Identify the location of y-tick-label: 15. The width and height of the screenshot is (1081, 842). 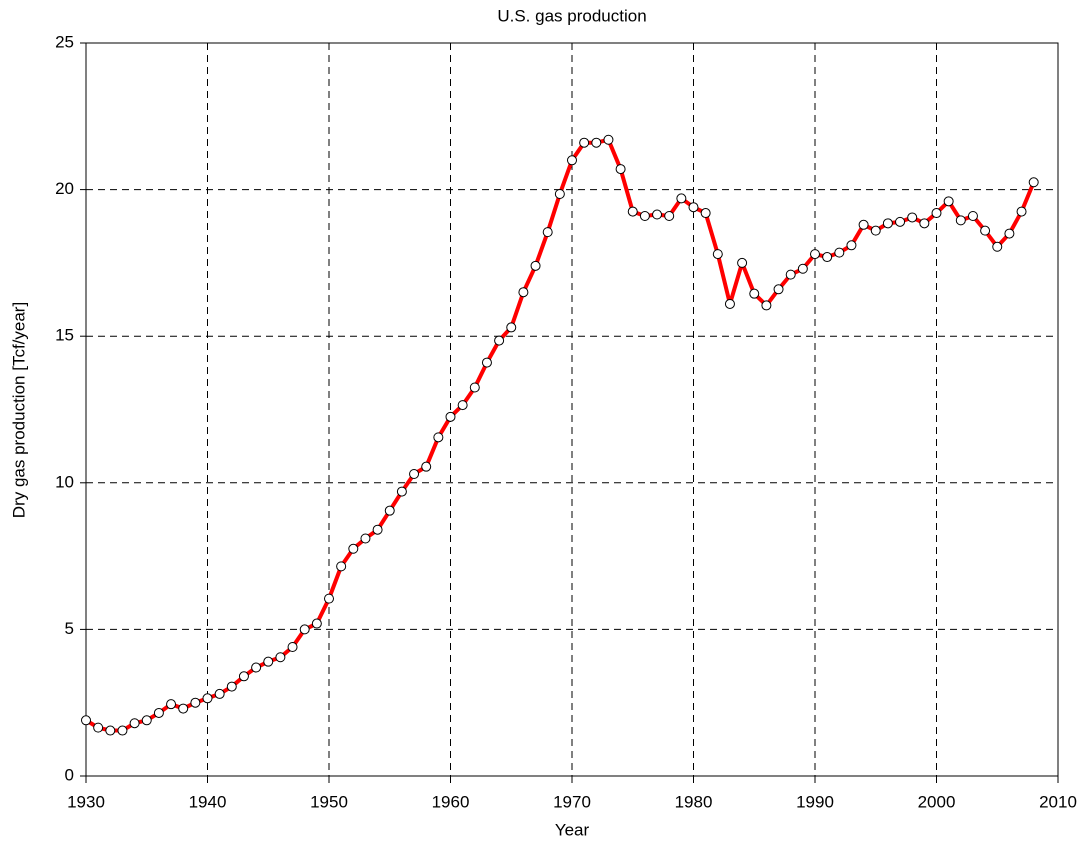
(64, 335).